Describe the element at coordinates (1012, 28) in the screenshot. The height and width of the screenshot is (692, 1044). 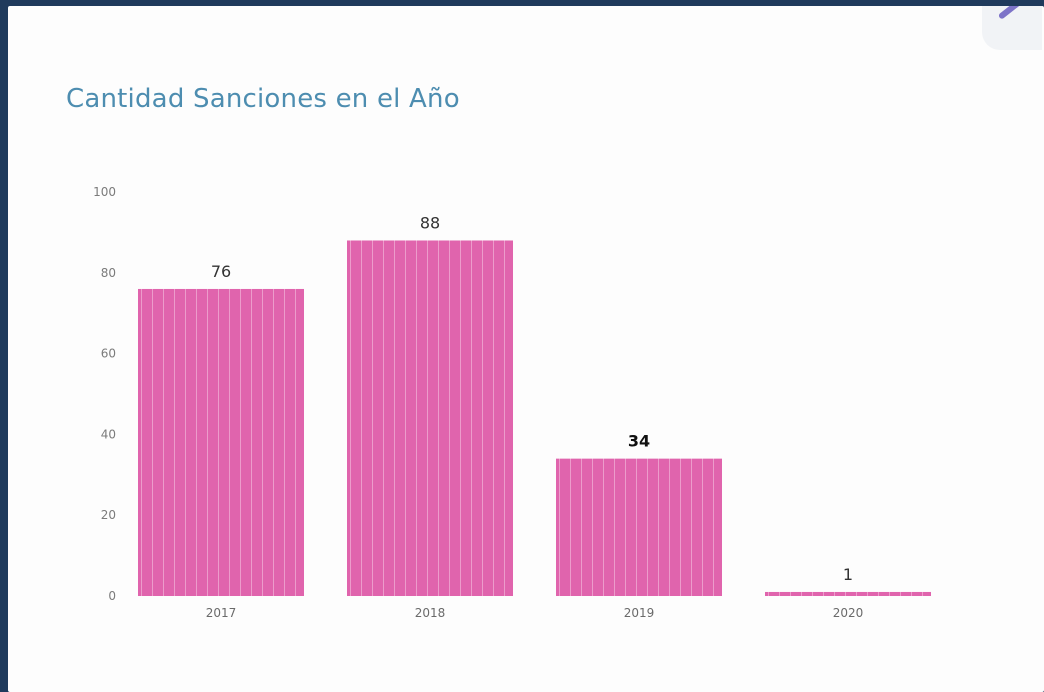
I see `pen-icon` at that location.